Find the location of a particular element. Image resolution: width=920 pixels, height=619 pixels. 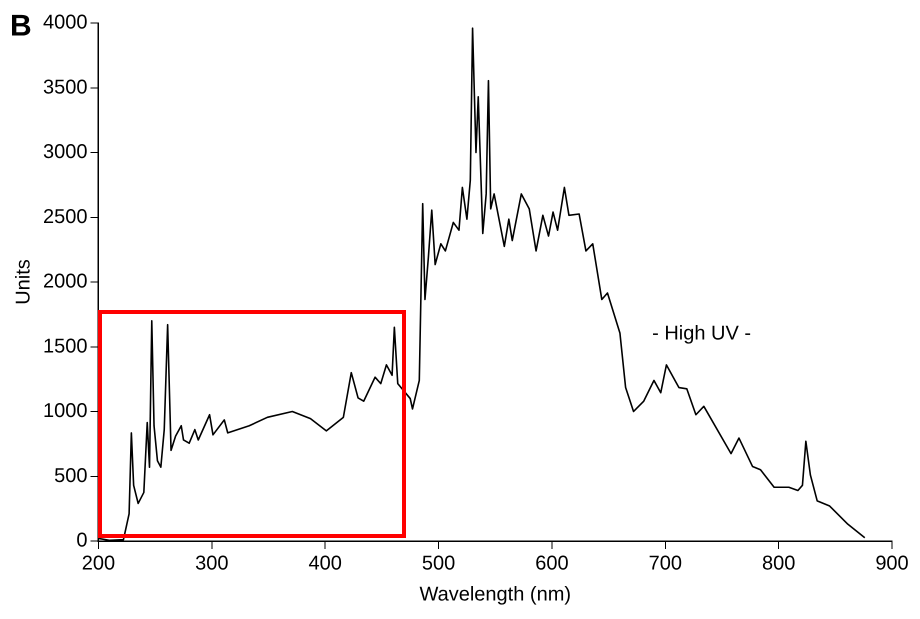

text: B is located at coordinates (21, 25).